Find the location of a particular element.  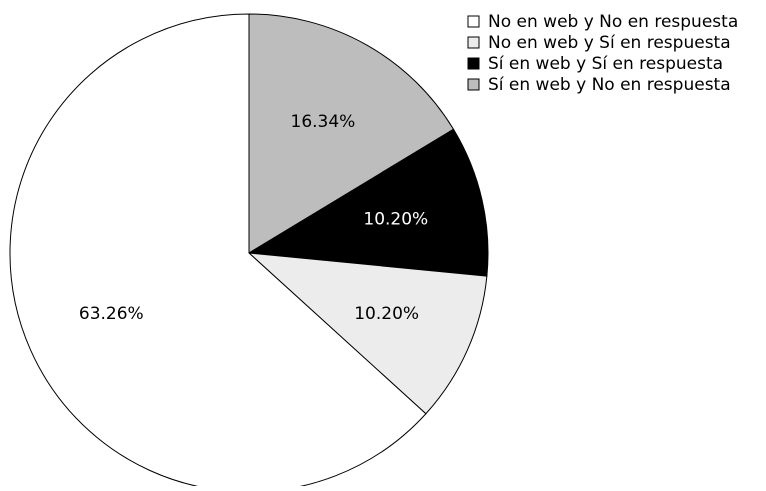

legend-label-si-en-web-y-si-en-respuesta: Sí en web y Sí en respuesta is located at coordinates (605, 64).